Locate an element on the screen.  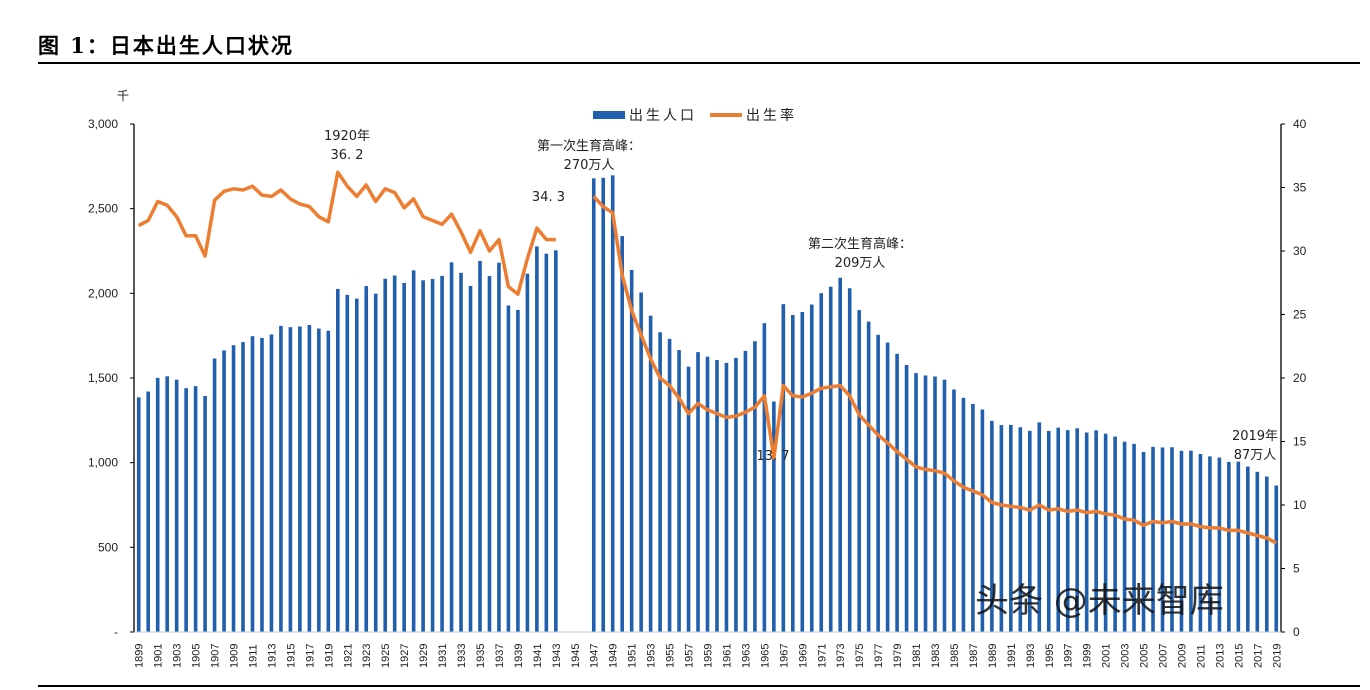
right-tick-label: 35 is located at coordinates (1300, 188).